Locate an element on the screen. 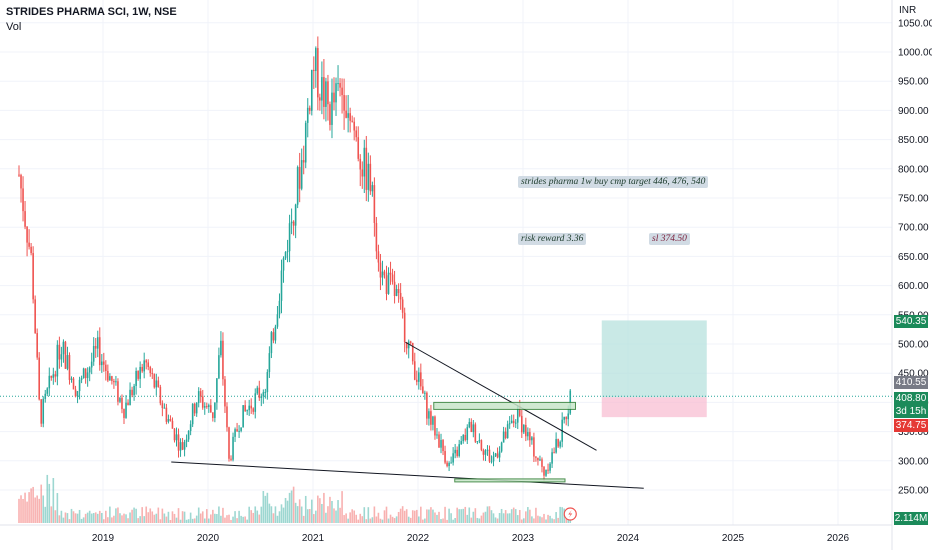 This screenshot has height=555, width=932. risk-reward-note: risk reward 3.36 is located at coordinates (552, 239).